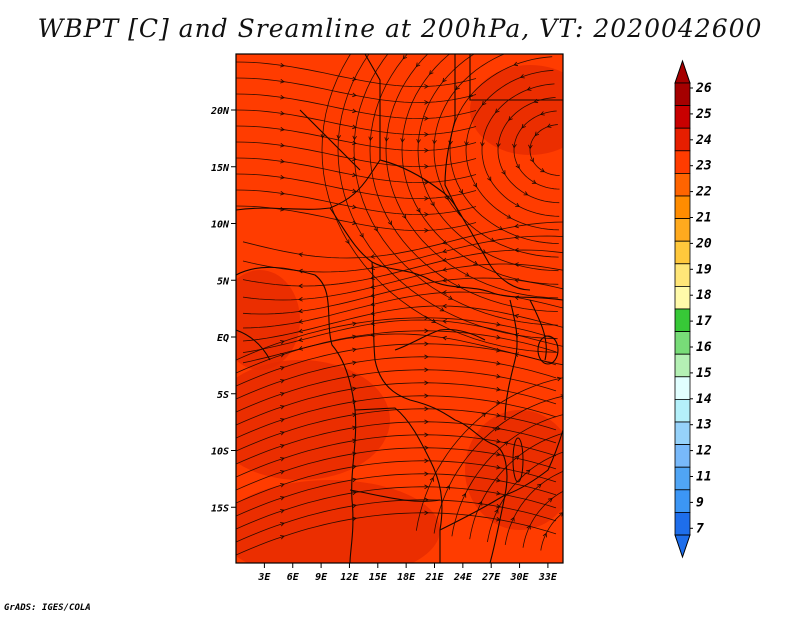 The height and width of the screenshot is (618, 800). I want to click on colorbar-label: 21, so click(703, 218).